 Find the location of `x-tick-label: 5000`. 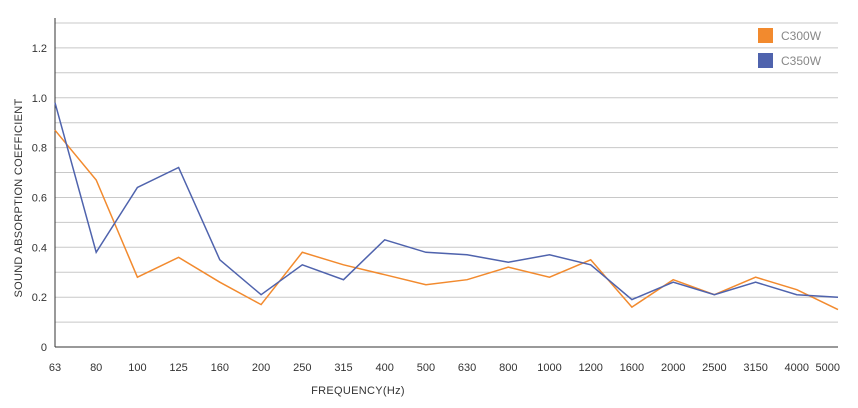

x-tick-label: 5000 is located at coordinates (828, 368).